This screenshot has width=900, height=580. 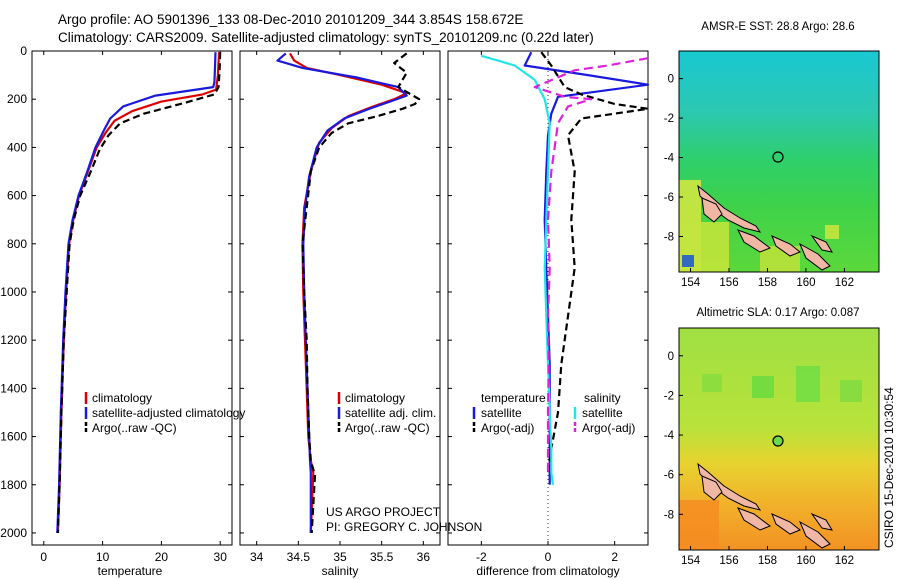 I want to click on depth-tick-label: 0, so click(x=23, y=51).